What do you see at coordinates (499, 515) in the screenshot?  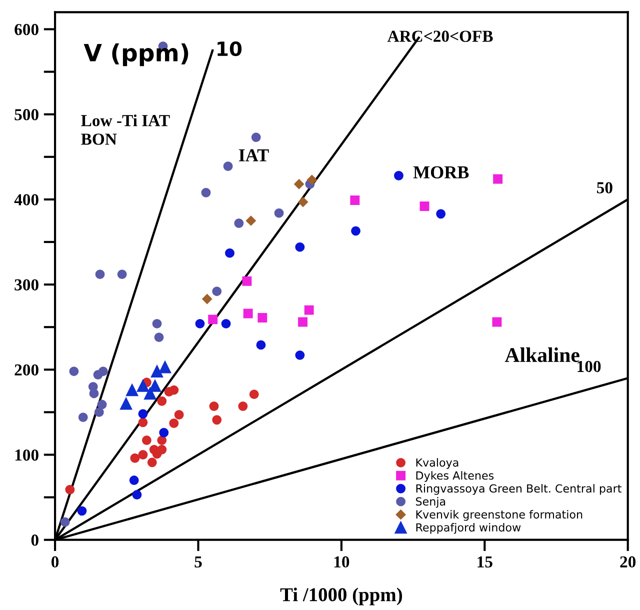 I see `legend-label: Kvenvik greenstone formation` at bounding box center [499, 515].